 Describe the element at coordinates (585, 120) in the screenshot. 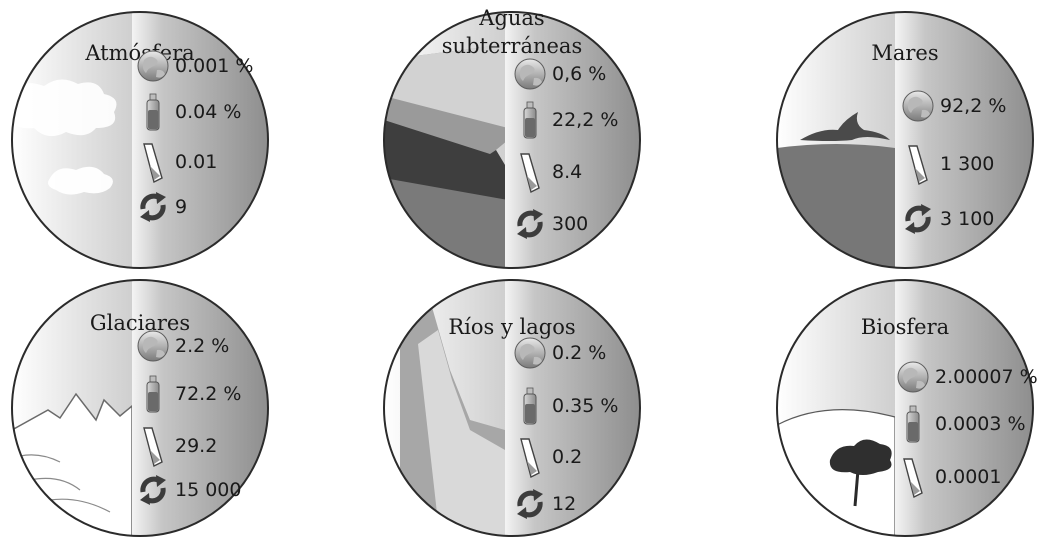

I see `reservoir-value: 22,2 %` at that location.